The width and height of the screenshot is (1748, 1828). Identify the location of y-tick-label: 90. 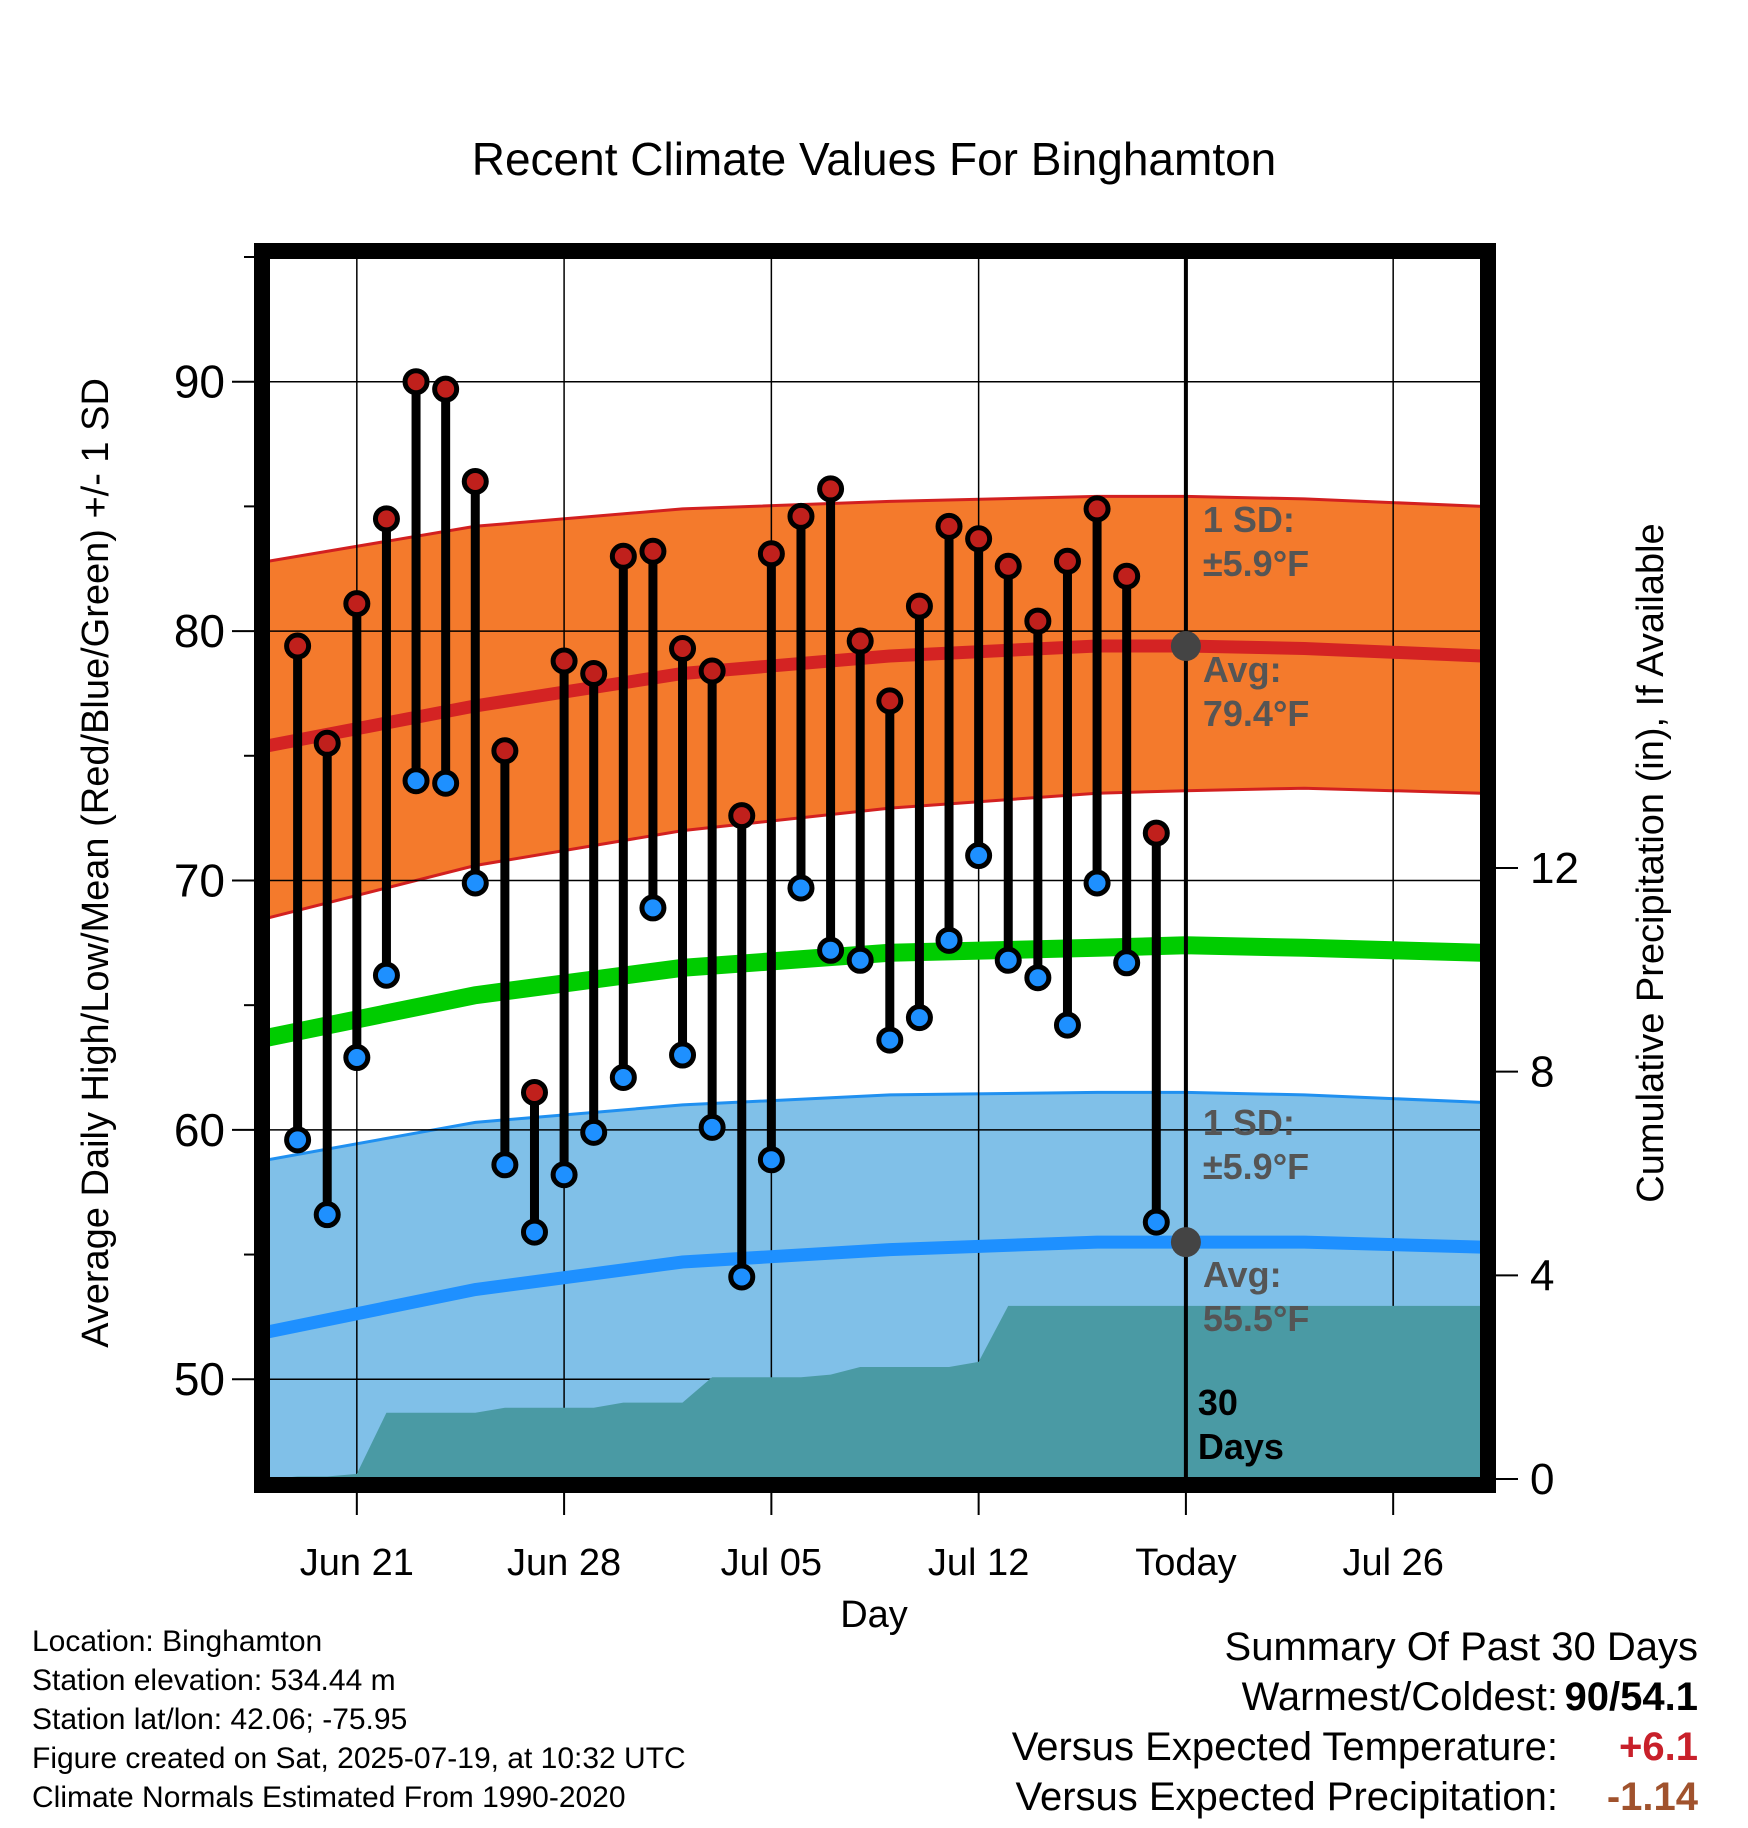
(199, 382).